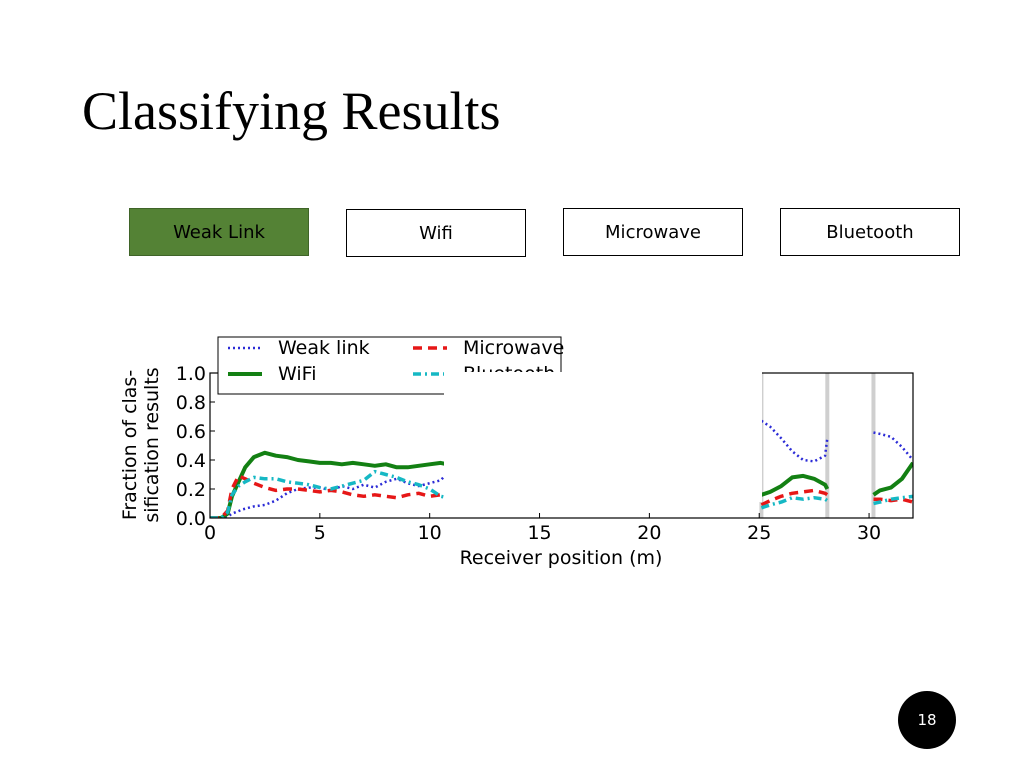 The height and width of the screenshot is (768, 1024). Describe the element at coordinates (191, 374) in the screenshot. I see `y-tick-label: 1.0` at that location.